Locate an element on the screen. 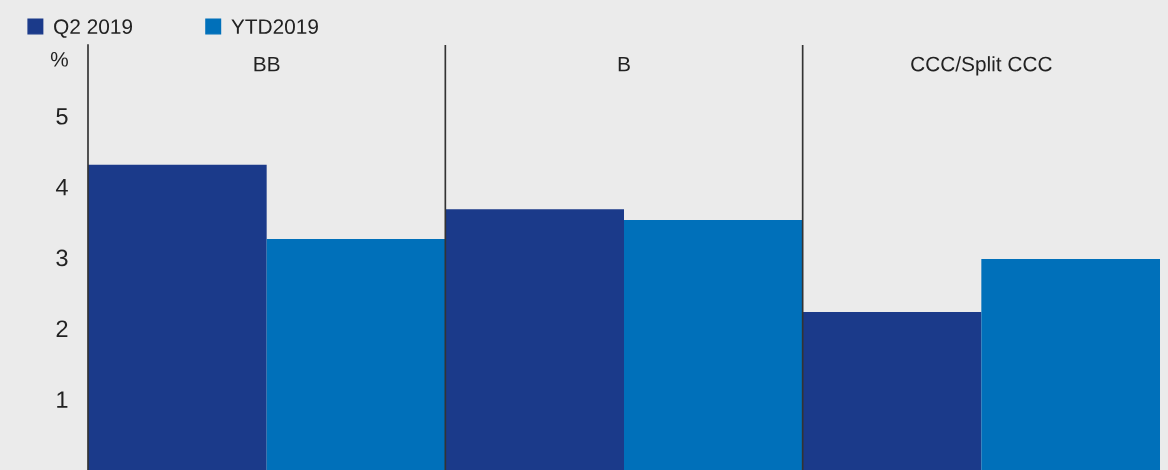  y-tick-label: 5 is located at coordinates (62, 116).